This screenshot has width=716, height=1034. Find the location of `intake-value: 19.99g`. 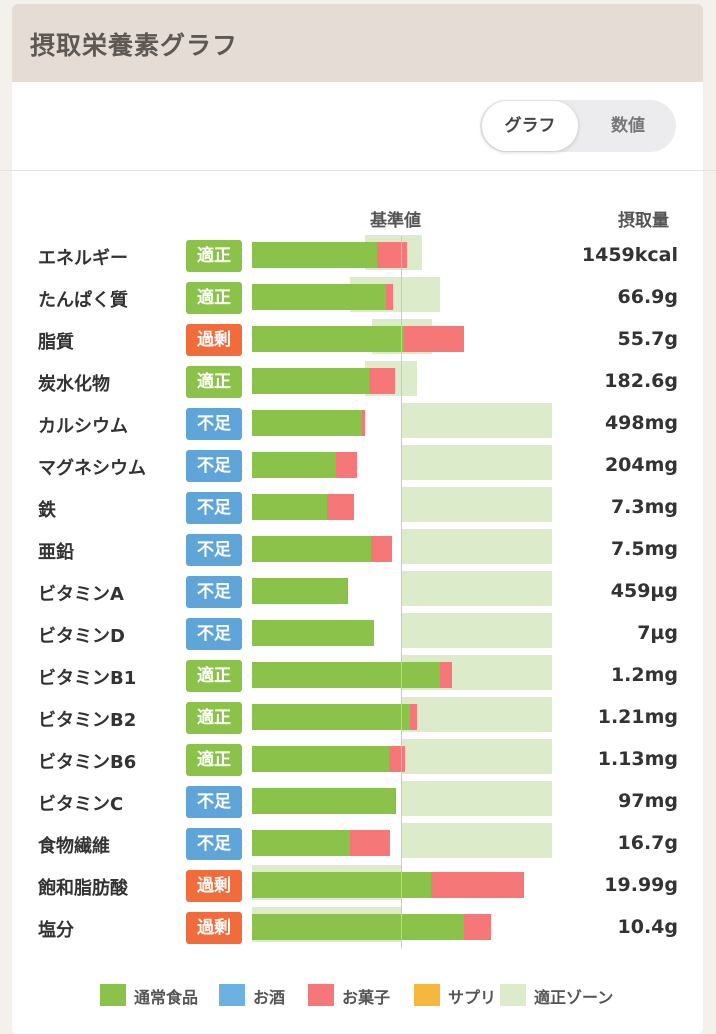

intake-value: 19.99g is located at coordinates (641, 885).